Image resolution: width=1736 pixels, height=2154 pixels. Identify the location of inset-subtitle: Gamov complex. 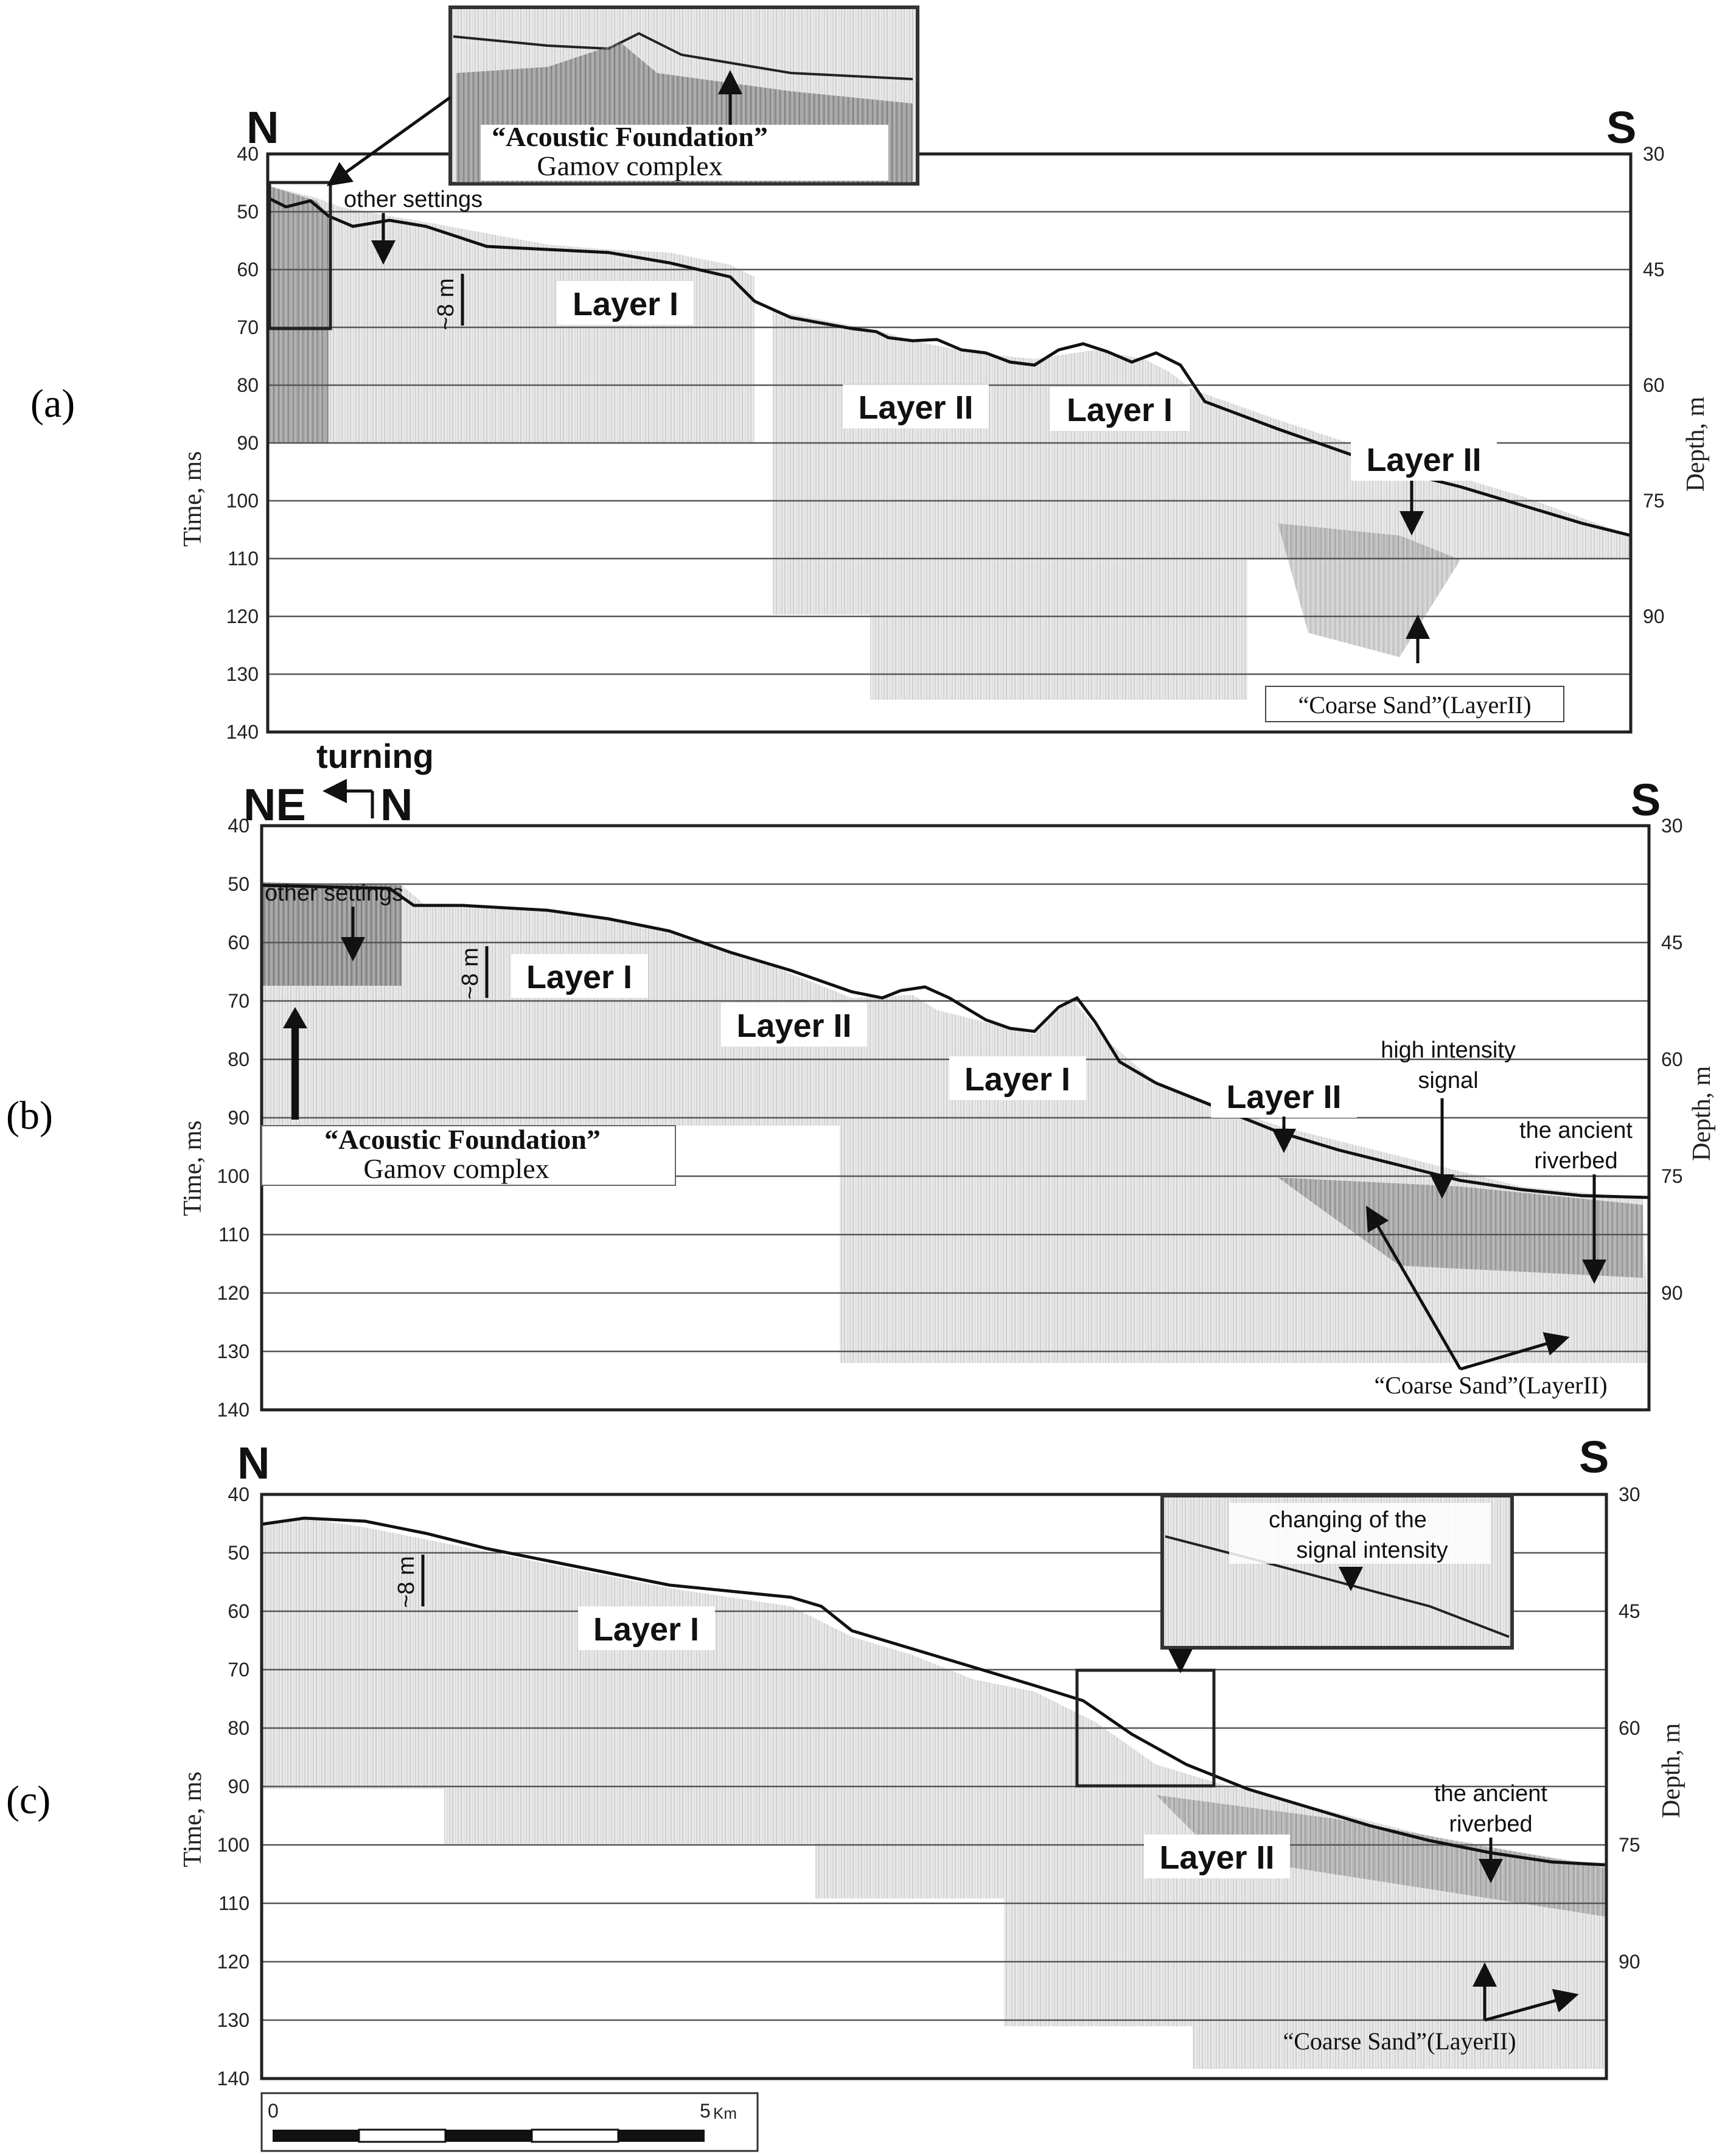
(629, 165).